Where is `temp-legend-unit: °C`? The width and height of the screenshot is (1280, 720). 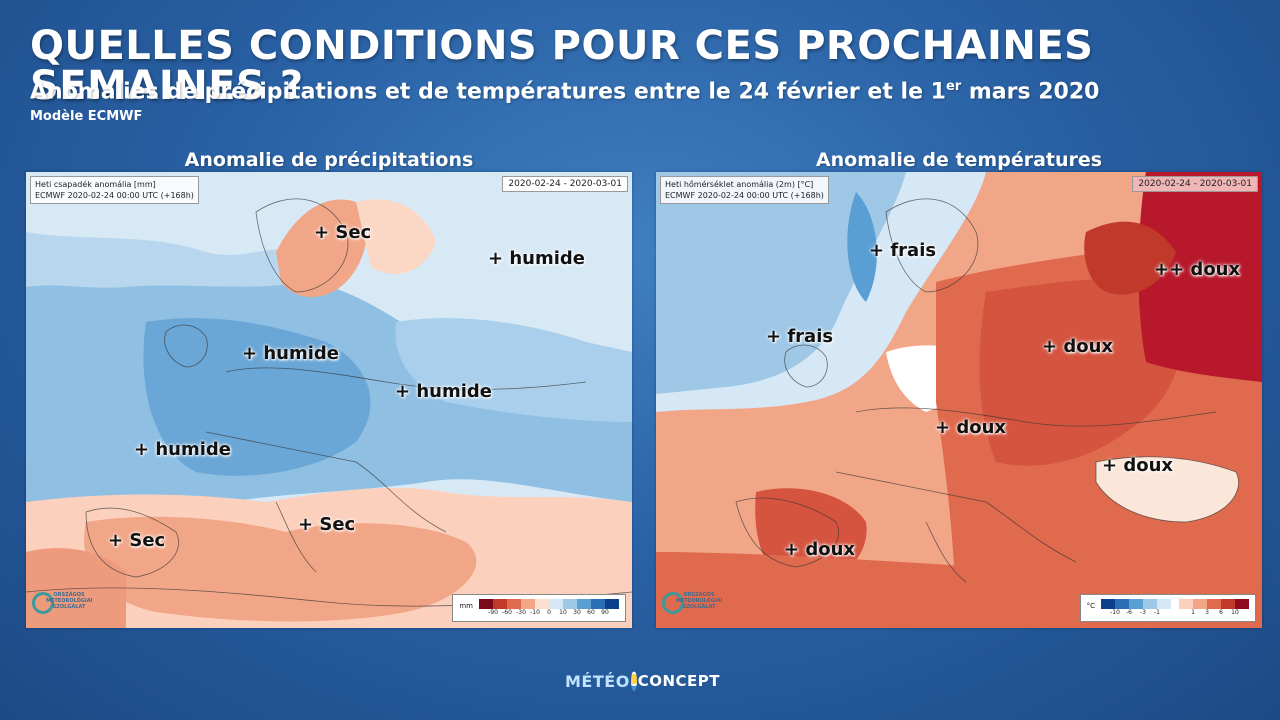 temp-legend-unit: °C is located at coordinates (1090, 606).